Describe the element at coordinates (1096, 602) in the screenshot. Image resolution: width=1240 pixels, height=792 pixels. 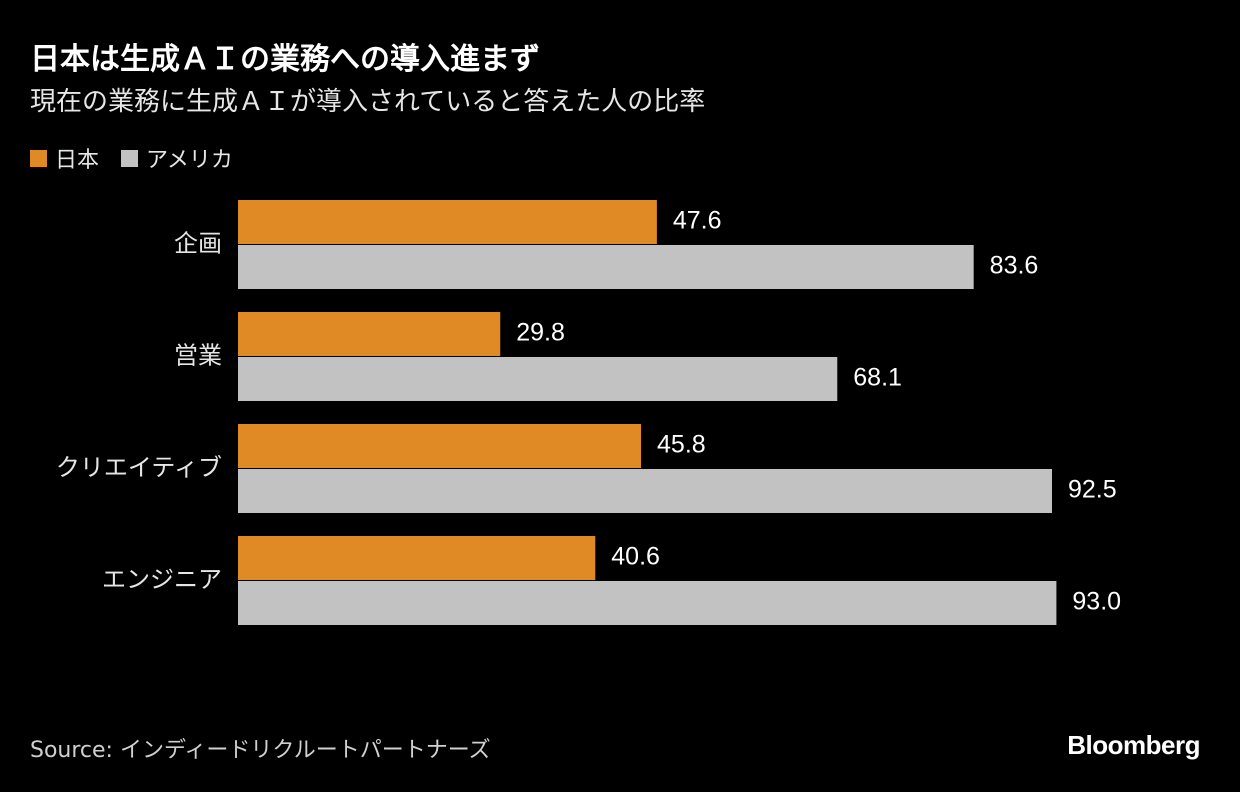
I see `data-label: 93.0` at that location.